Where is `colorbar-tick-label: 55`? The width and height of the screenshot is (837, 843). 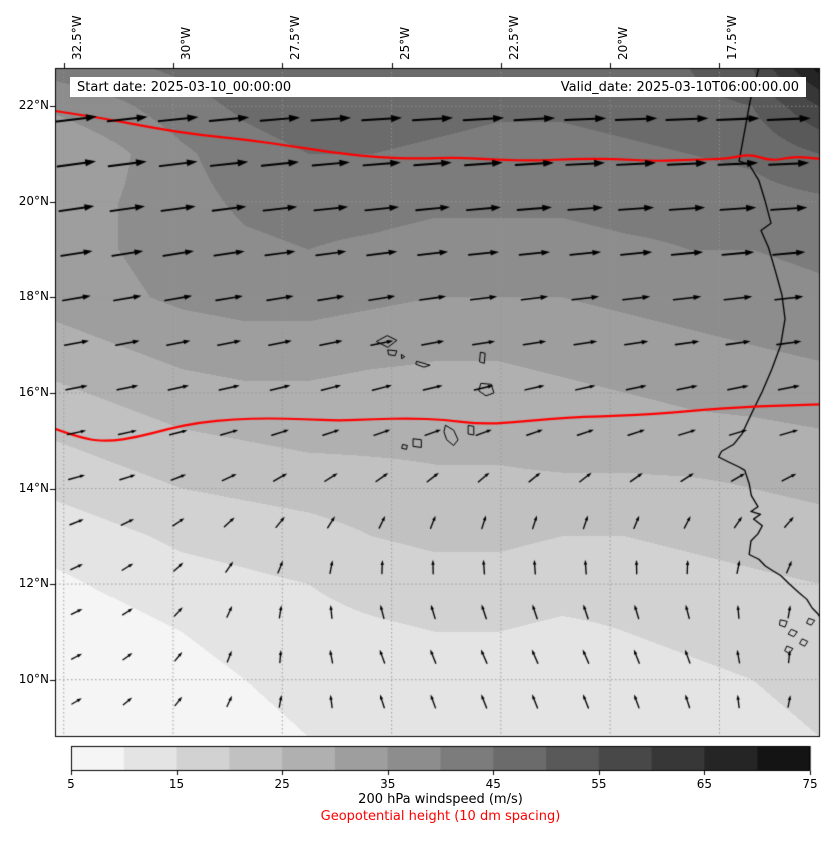
colorbar-tick-label: 55 is located at coordinates (599, 784).